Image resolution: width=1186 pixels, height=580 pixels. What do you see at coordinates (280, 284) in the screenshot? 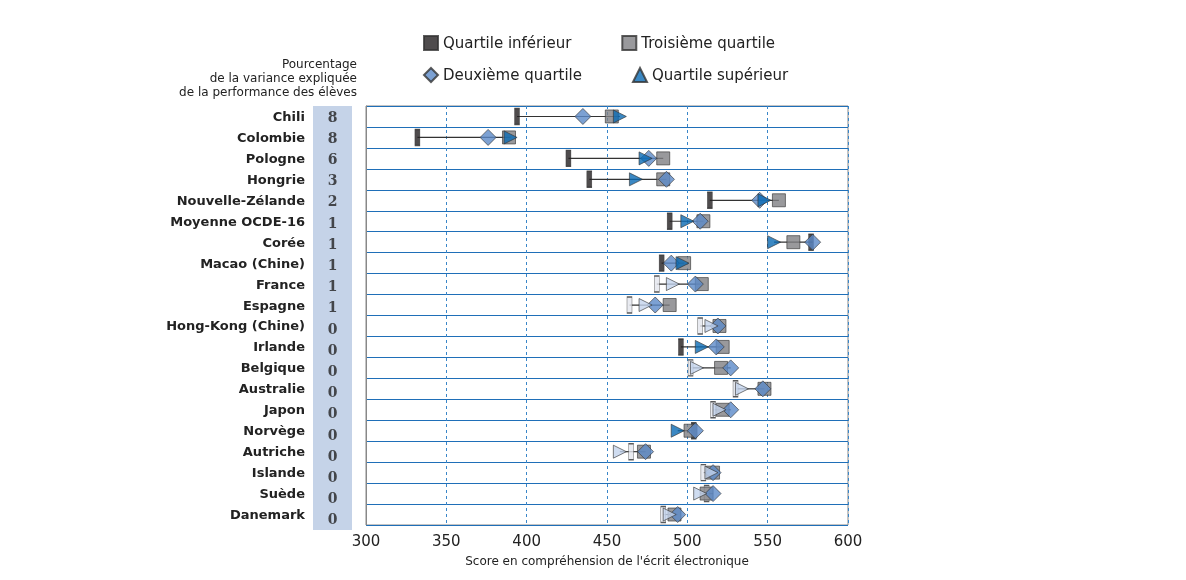
I see `y-tick-label: France` at bounding box center [280, 284].